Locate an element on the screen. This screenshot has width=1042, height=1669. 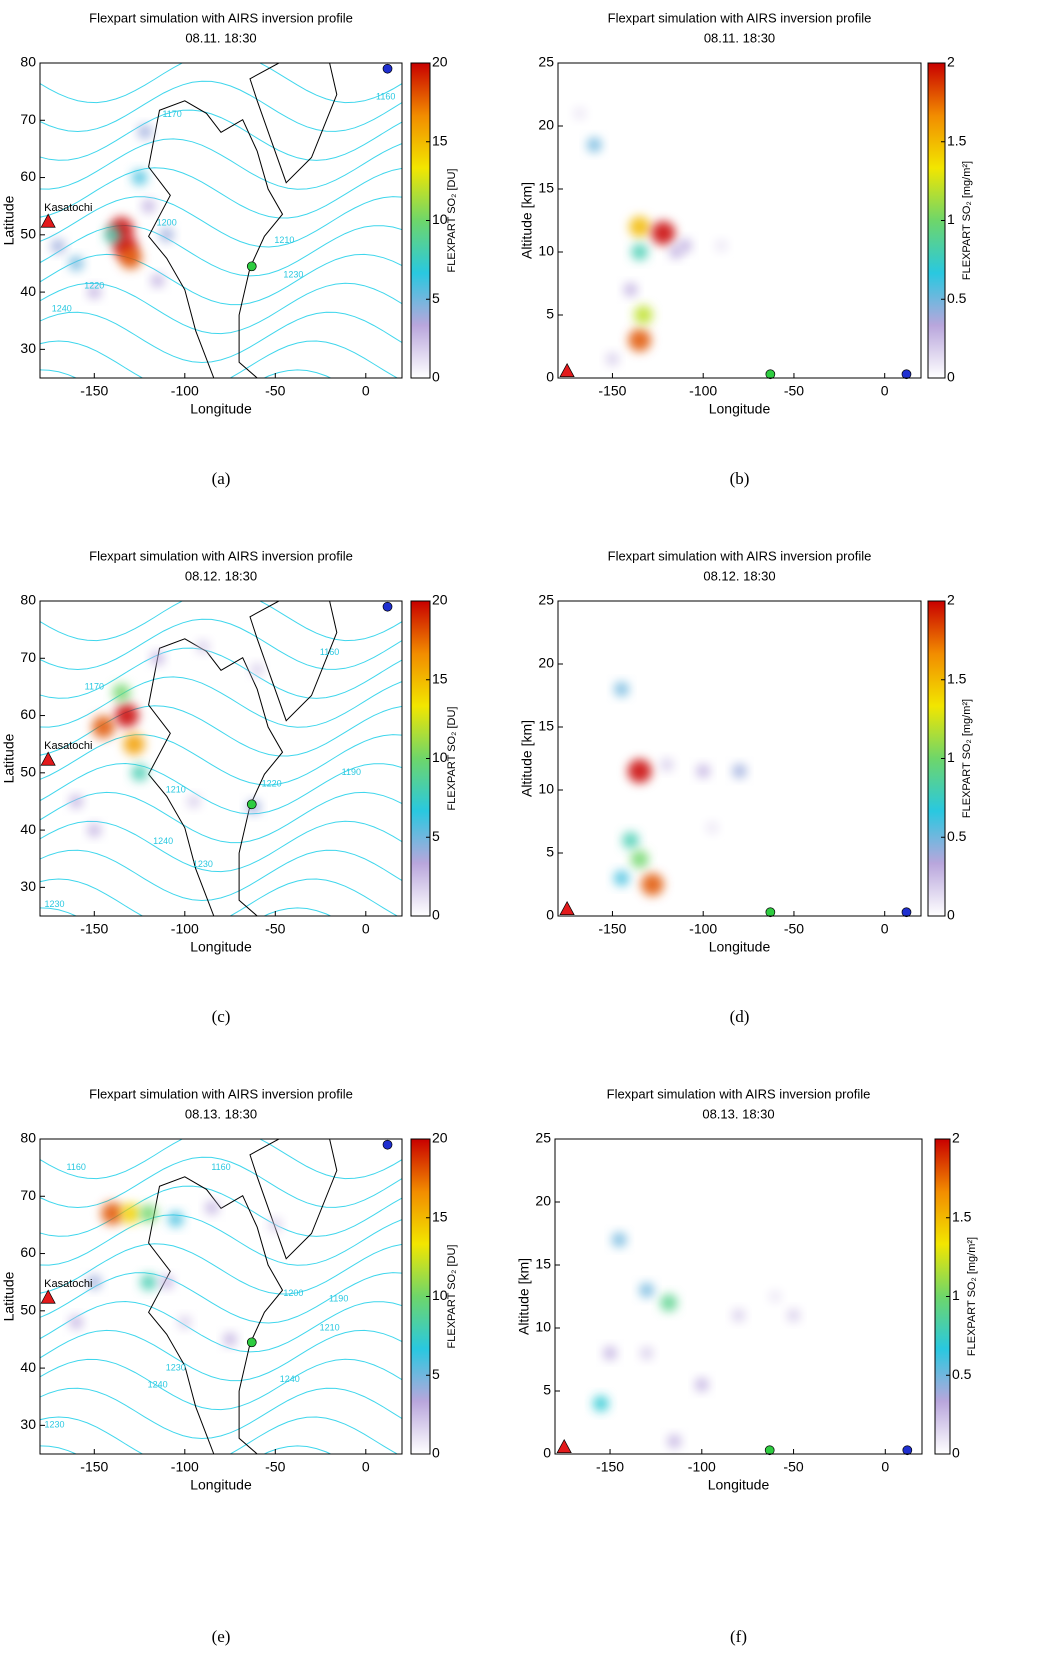
y-tick-label: 40 is located at coordinates (28, 829).